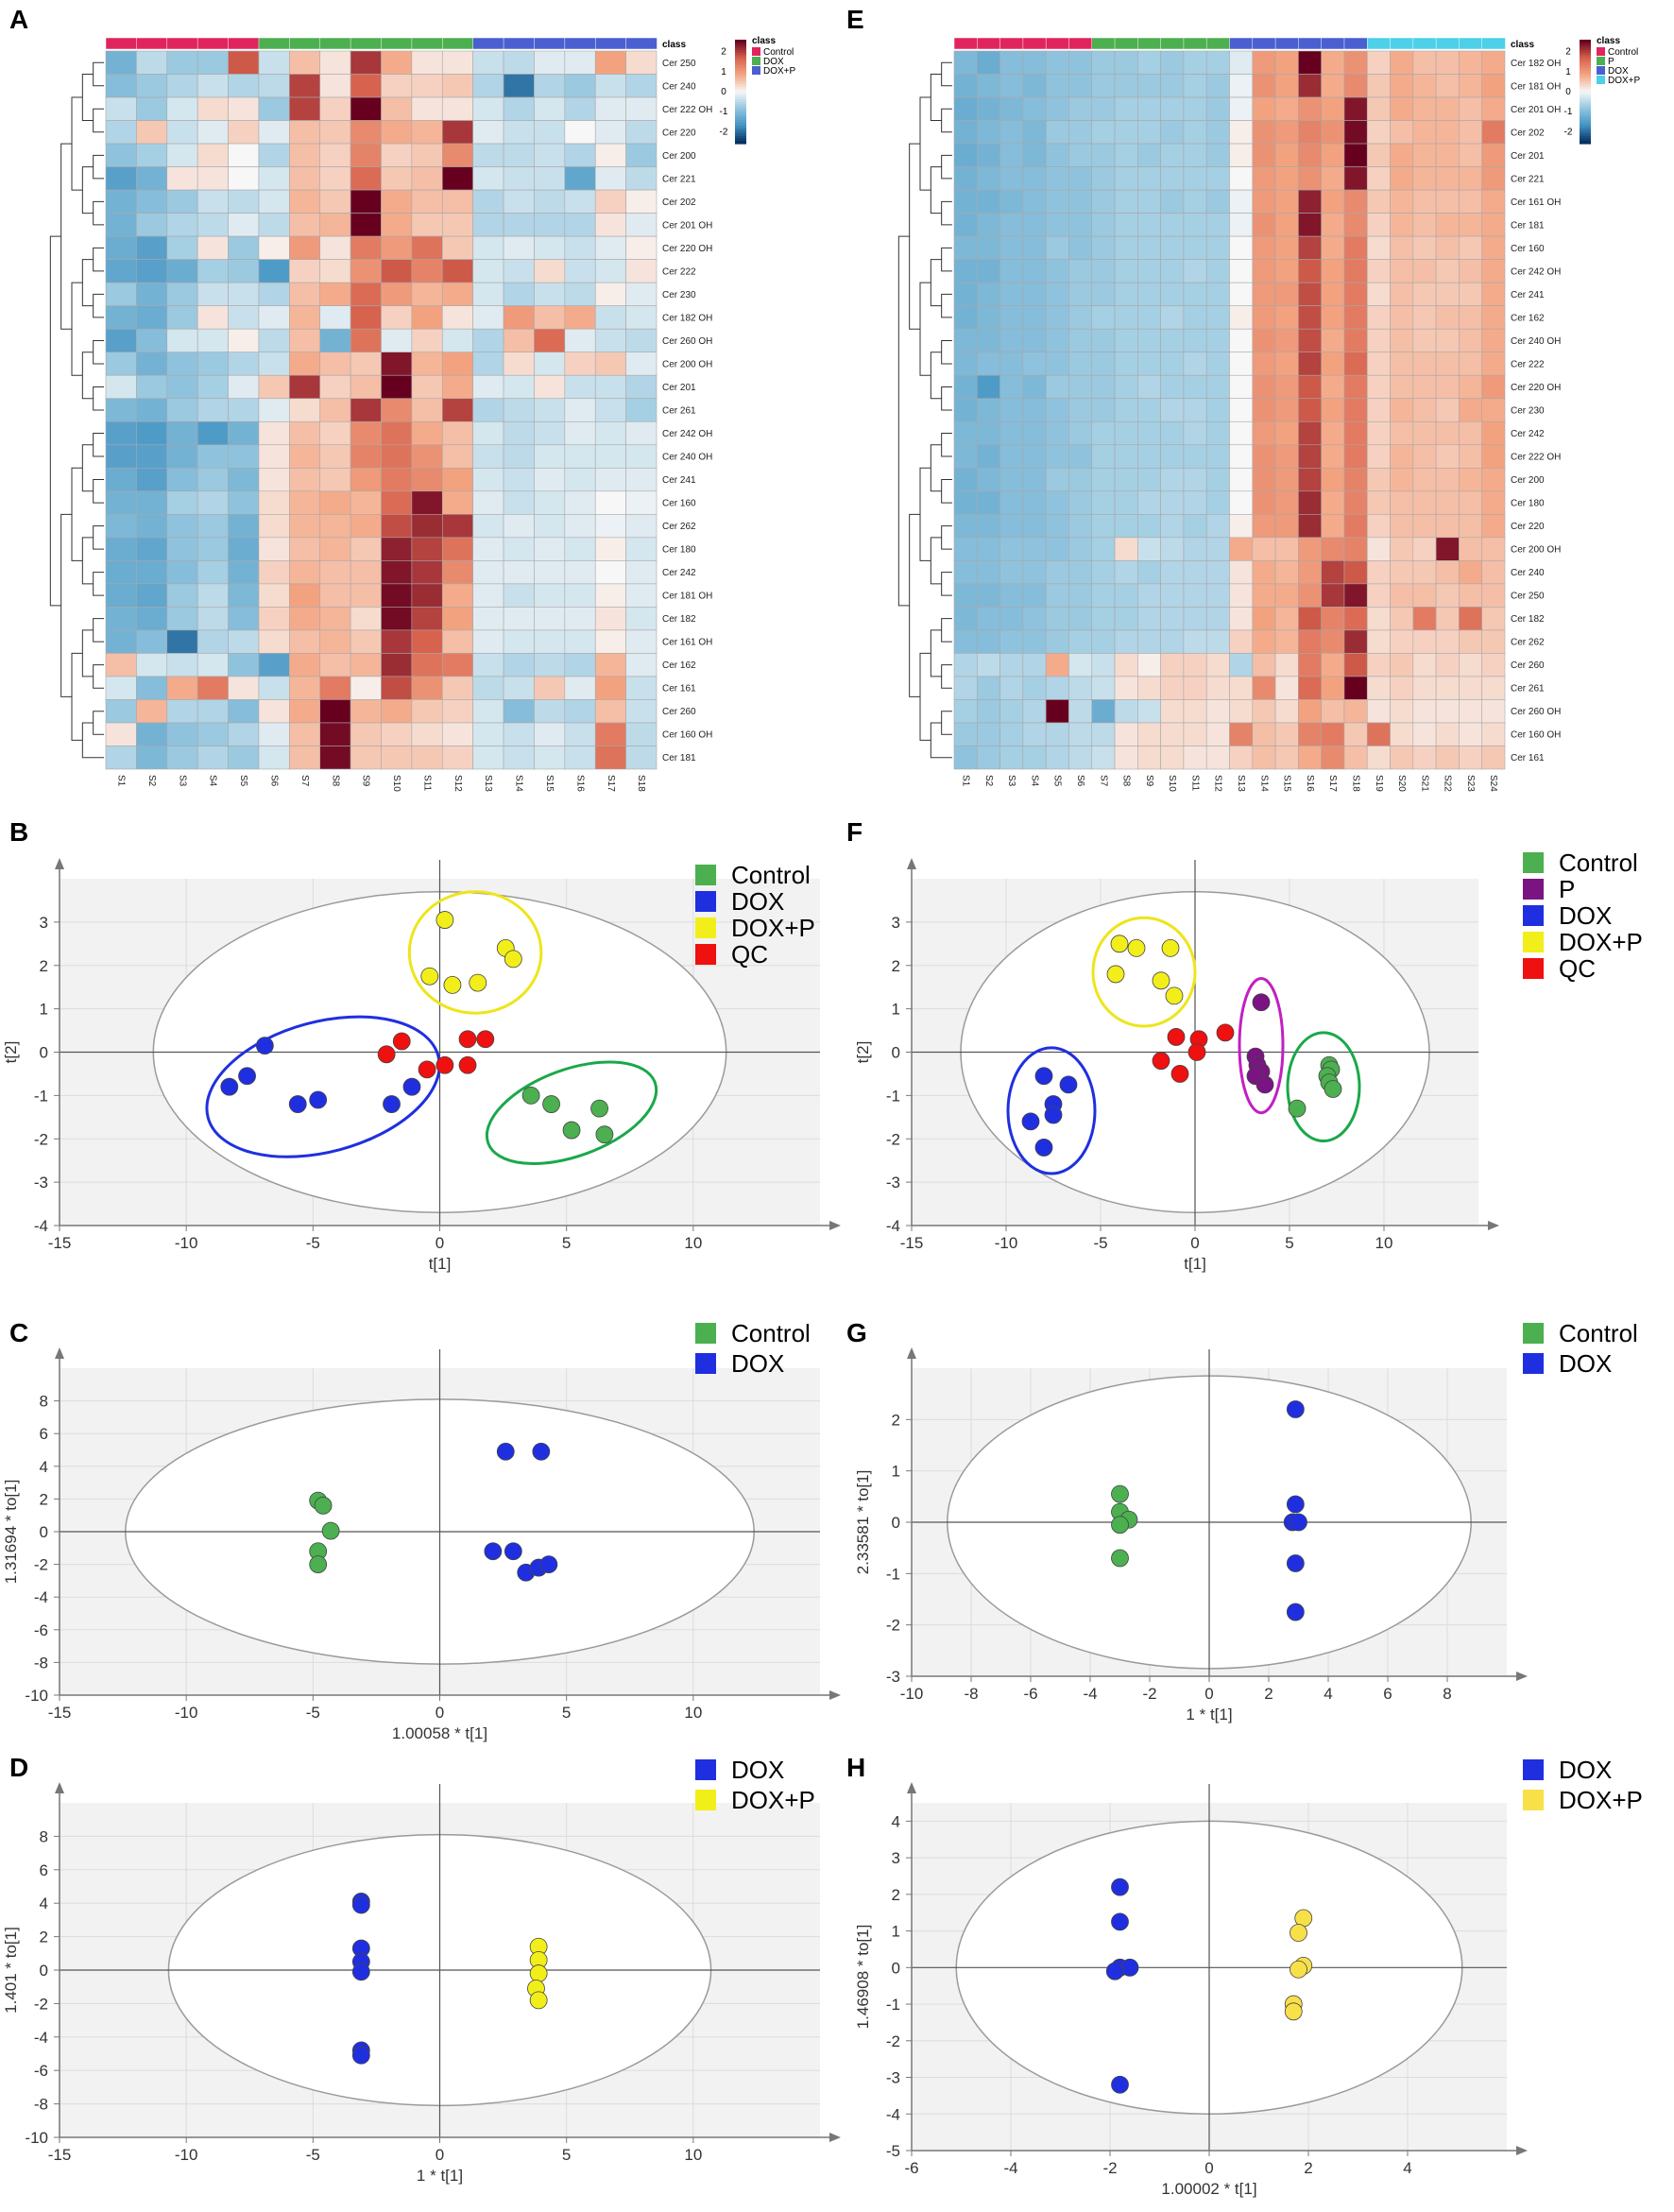 This screenshot has height=2212, width=1674. What do you see at coordinates (330, 1530) in the screenshot?
I see `data-point-control-c` at bounding box center [330, 1530].